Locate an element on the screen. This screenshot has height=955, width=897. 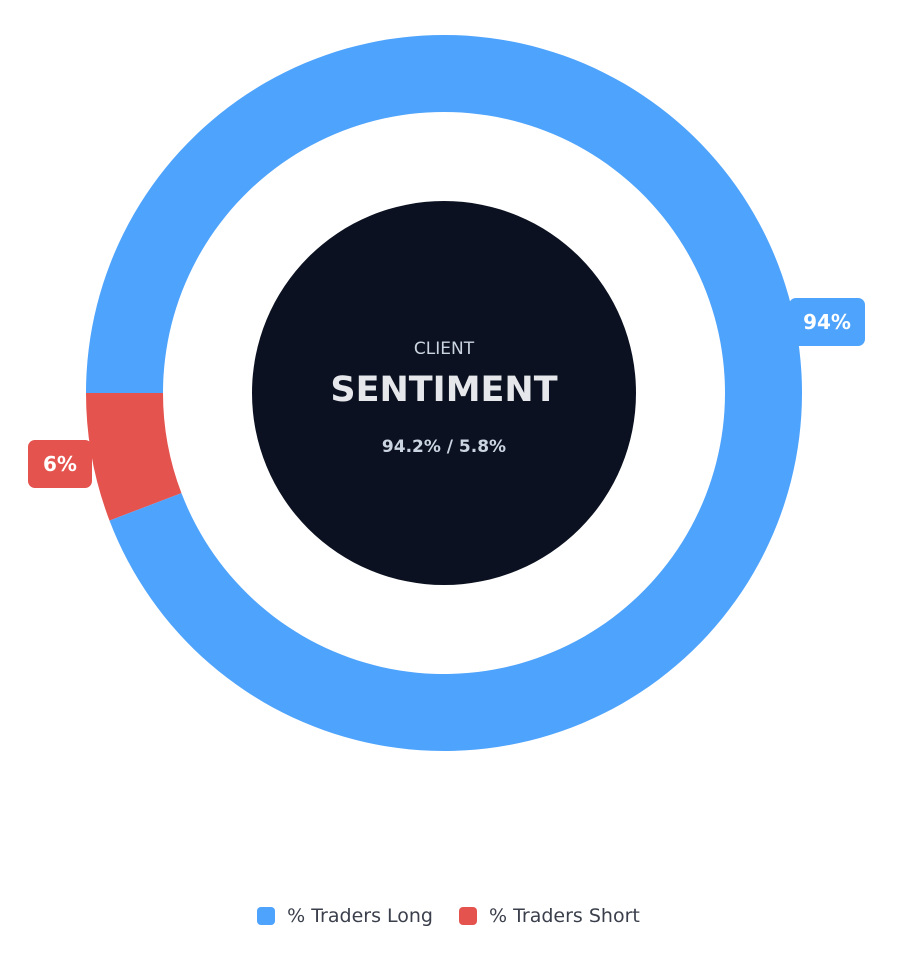
label-traders-long: 94% is located at coordinates (827, 322).